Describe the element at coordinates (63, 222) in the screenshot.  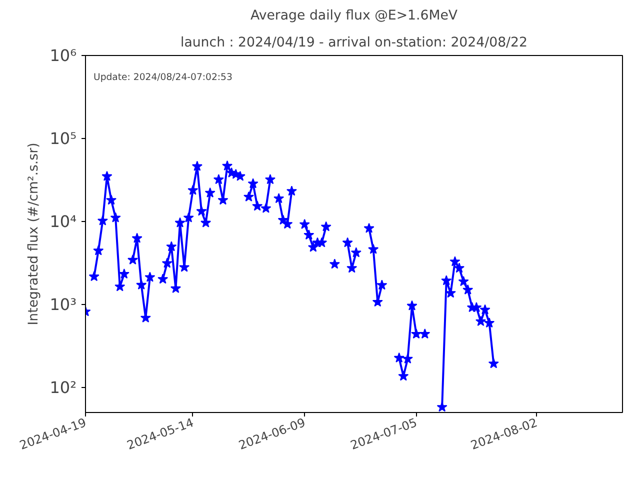
I see `y-tick-label: 10⁴` at that location.